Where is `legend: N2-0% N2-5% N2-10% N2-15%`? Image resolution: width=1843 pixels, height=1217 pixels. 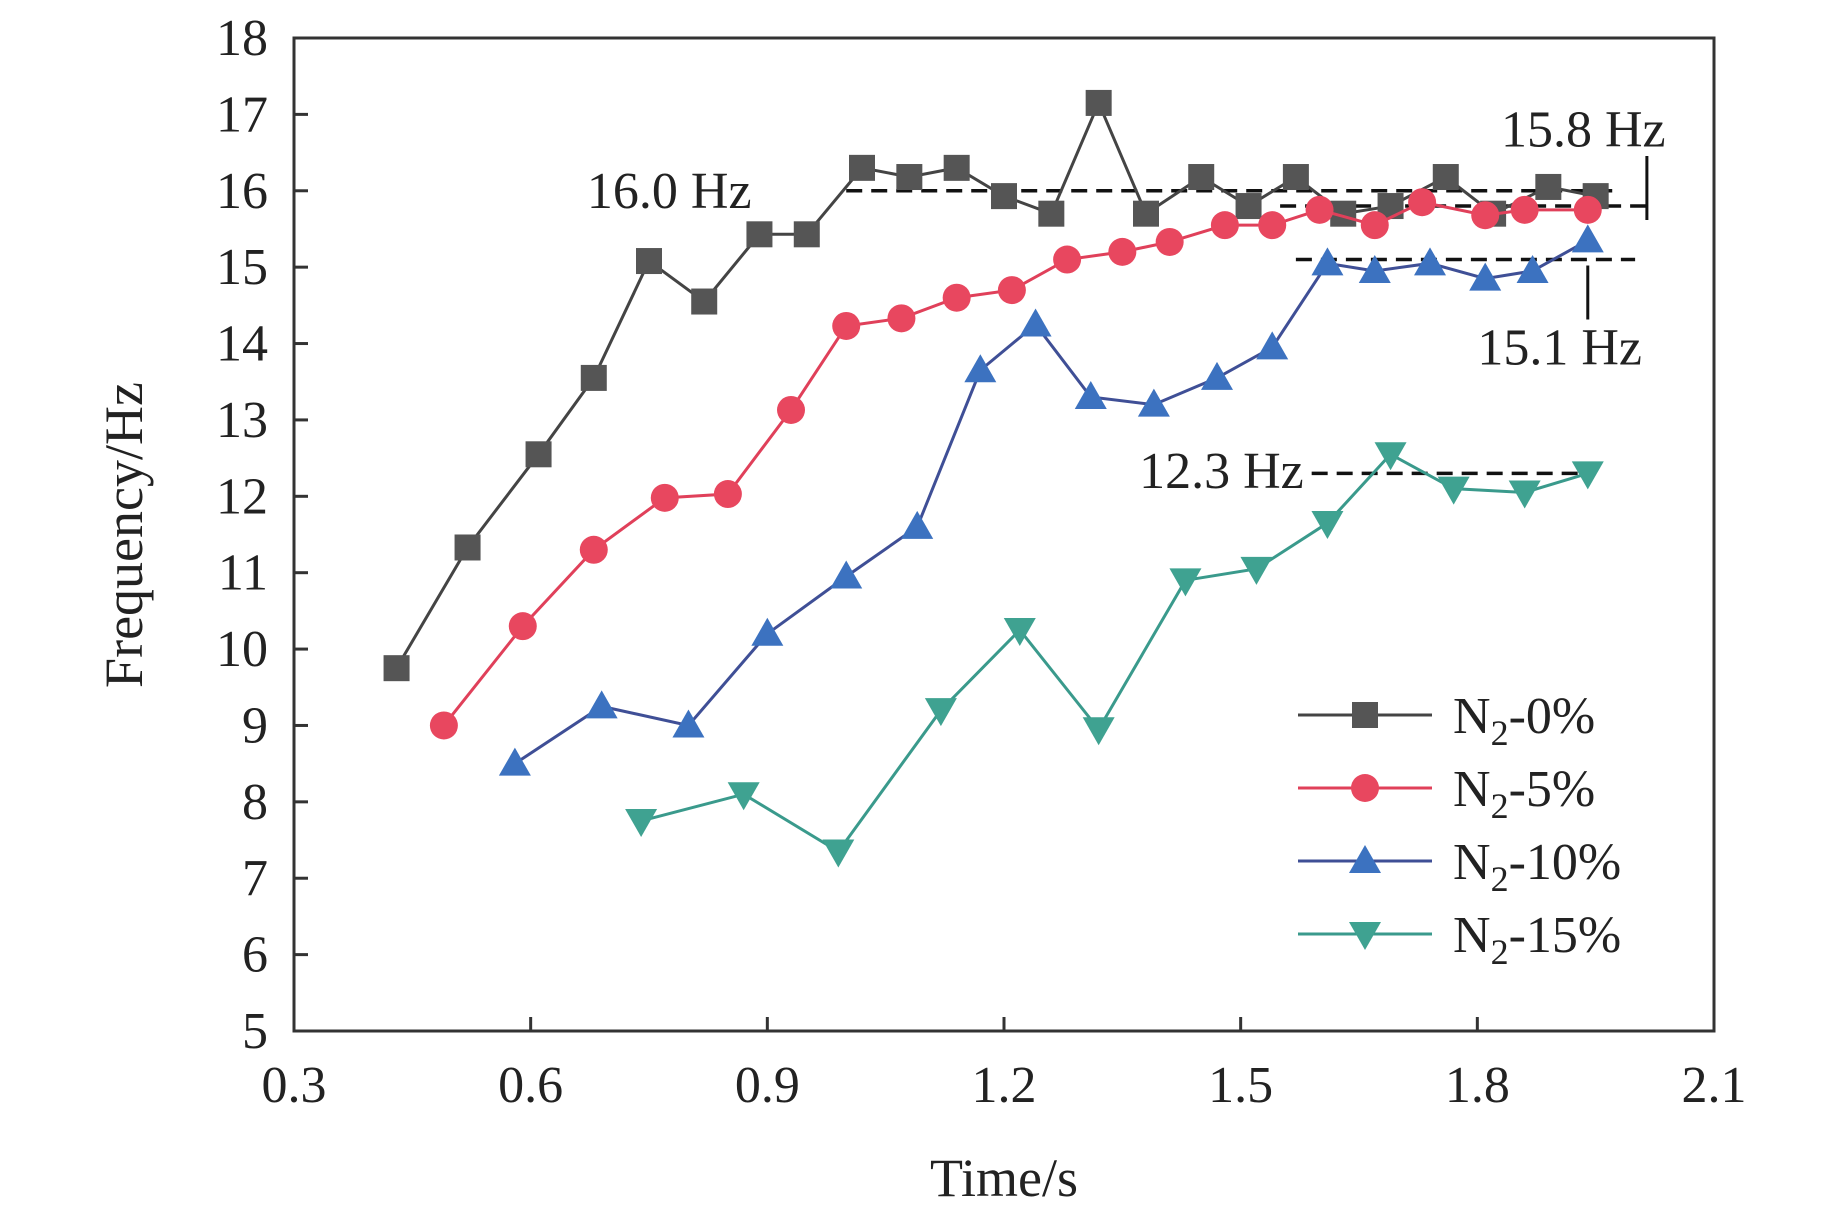
legend: N2-0% N2-5% N2-10% N2-15% is located at coordinates (1459, 830).